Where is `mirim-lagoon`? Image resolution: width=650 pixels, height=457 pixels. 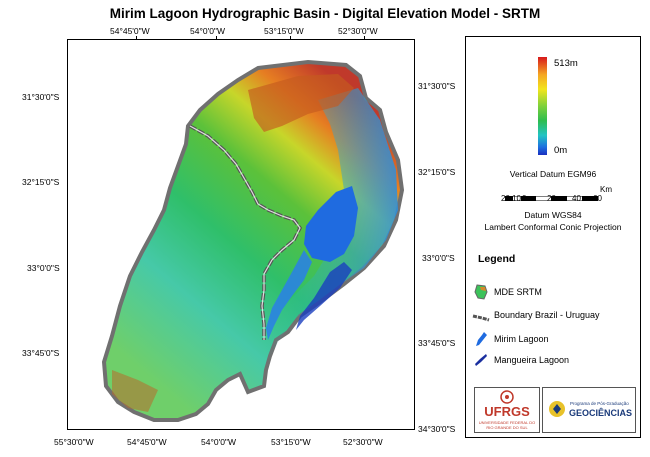
mirim-lagoon is located at coordinates (331, 224).